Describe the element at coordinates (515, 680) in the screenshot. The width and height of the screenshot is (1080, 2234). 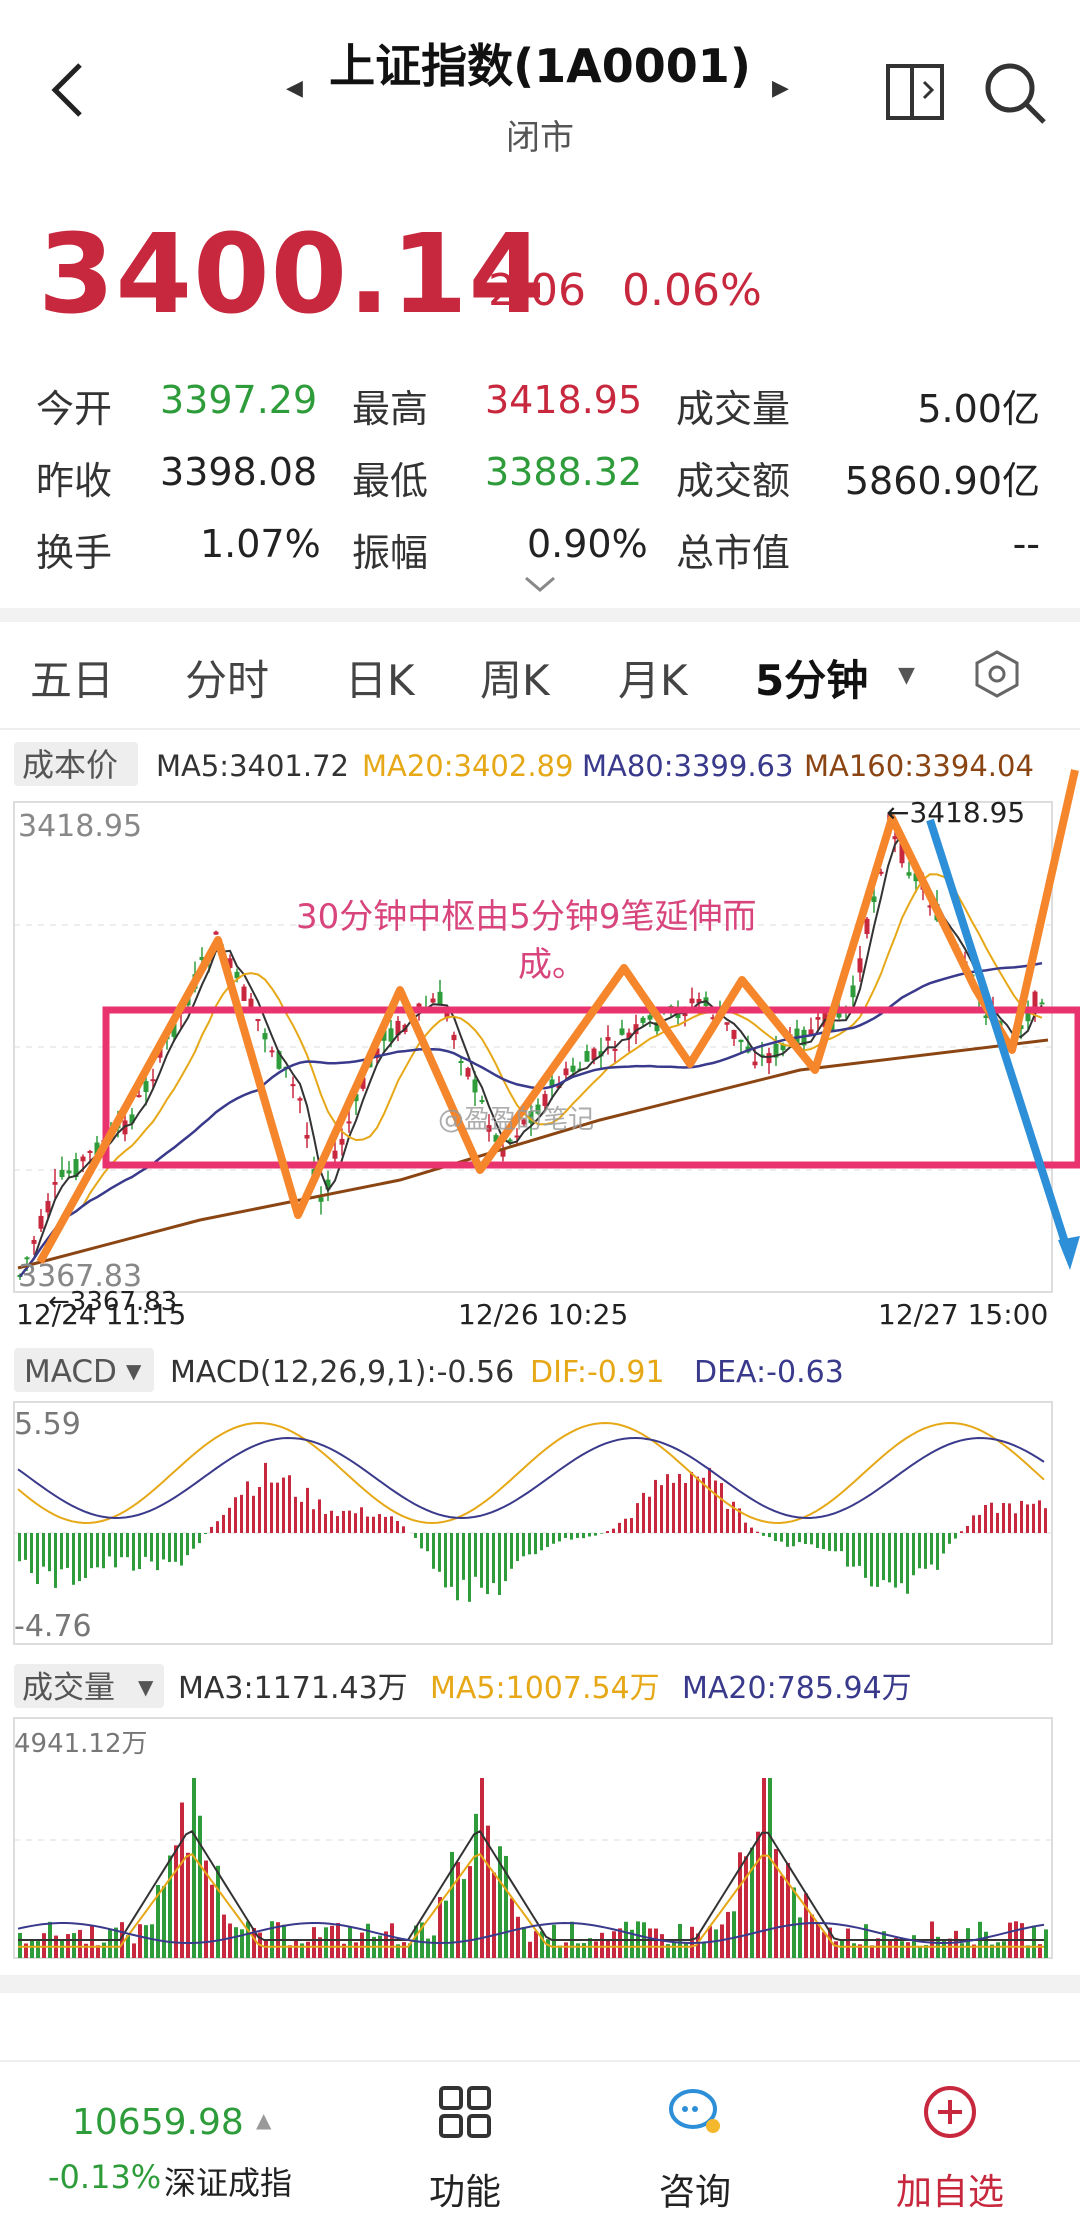
I see `tab-weekly-k: 周K` at that location.